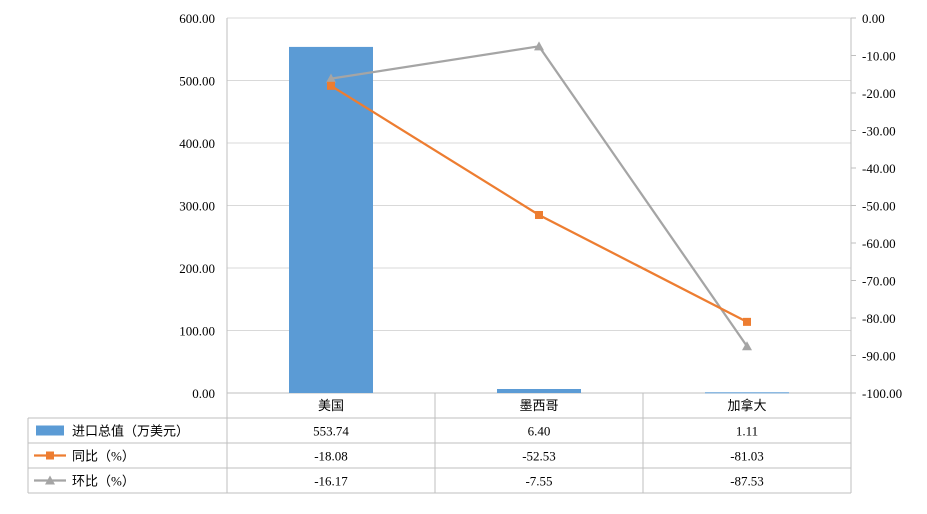  Describe the element at coordinates (538, 405) in the screenshot. I see `x-tick-label: 墨西哥` at that location.